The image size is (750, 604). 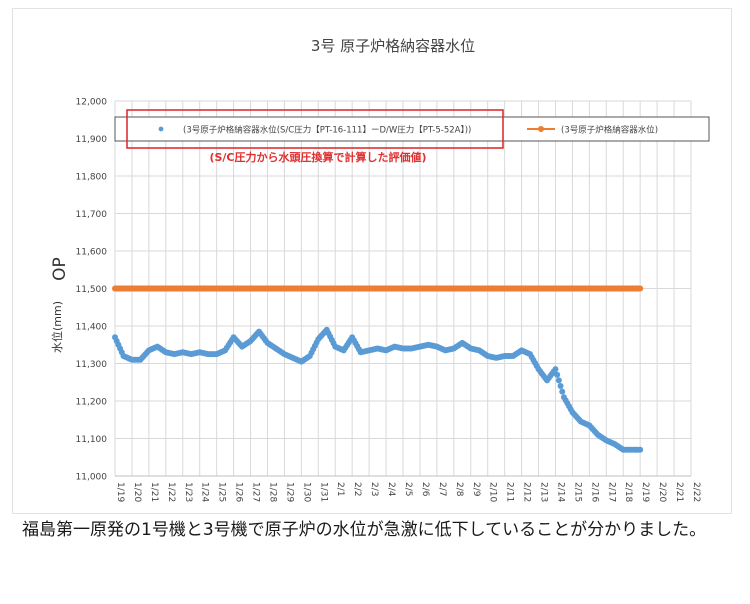 What do you see at coordinates (679, 492) in the screenshot?
I see `x-tick-label: 2/21` at bounding box center [679, 492].